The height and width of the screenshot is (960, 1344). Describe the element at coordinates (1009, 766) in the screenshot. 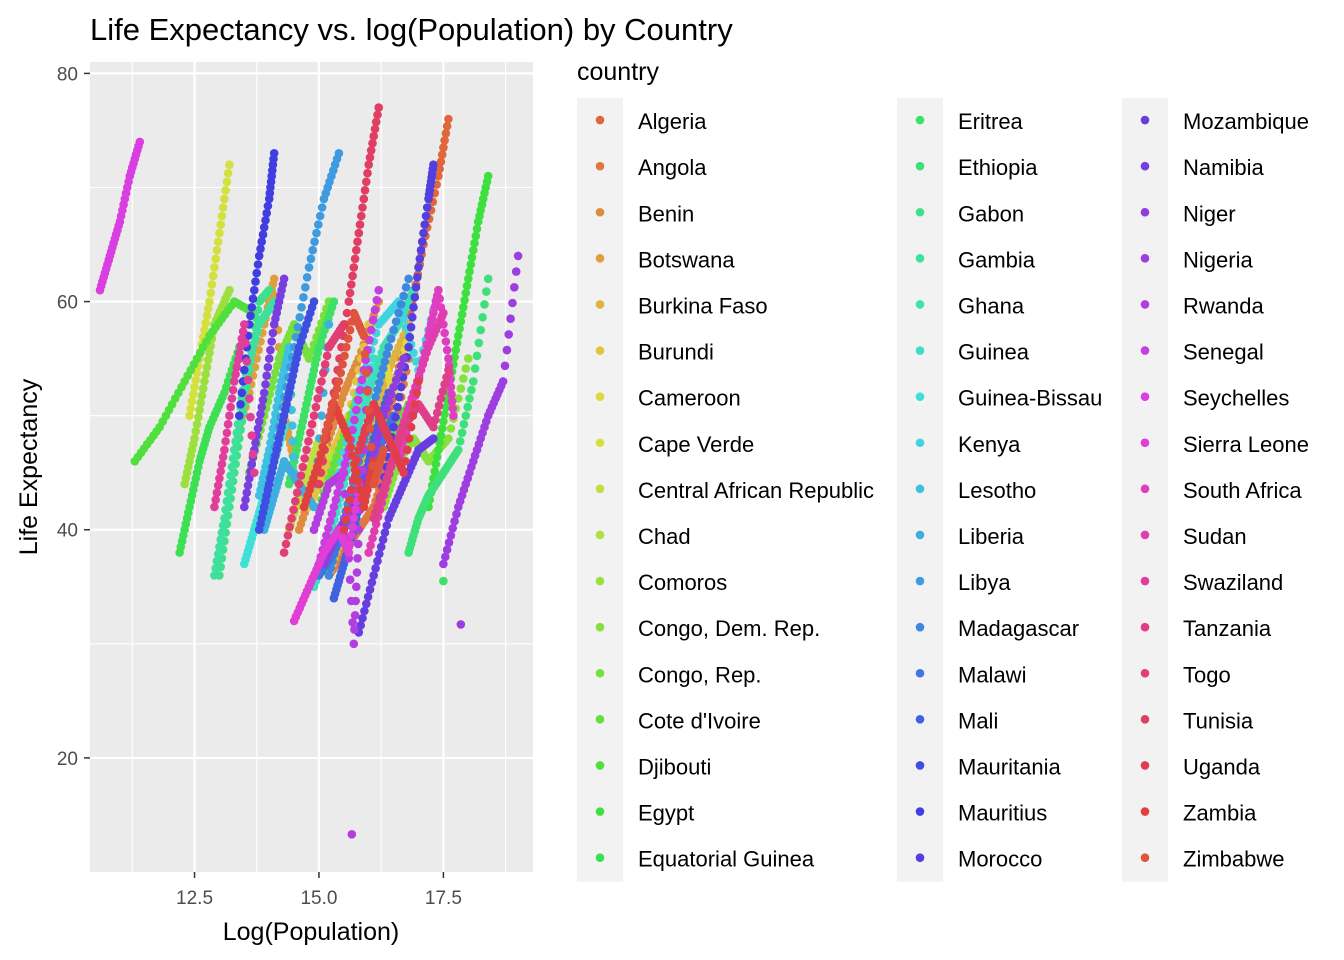

I see `legend-label: Mauritania` at that location.